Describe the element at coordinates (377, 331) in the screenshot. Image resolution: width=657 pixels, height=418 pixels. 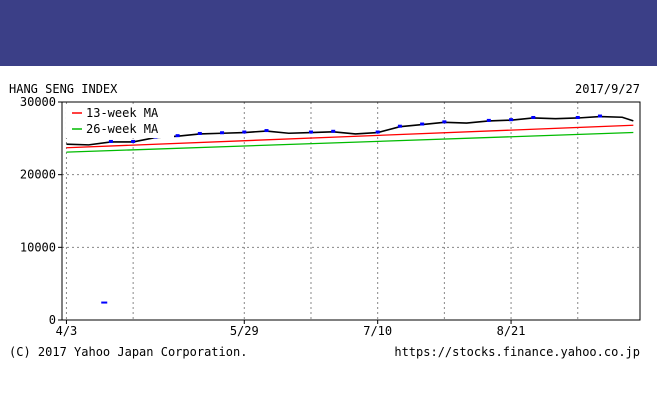
I see `x-tick-label: 7/10` at that location.